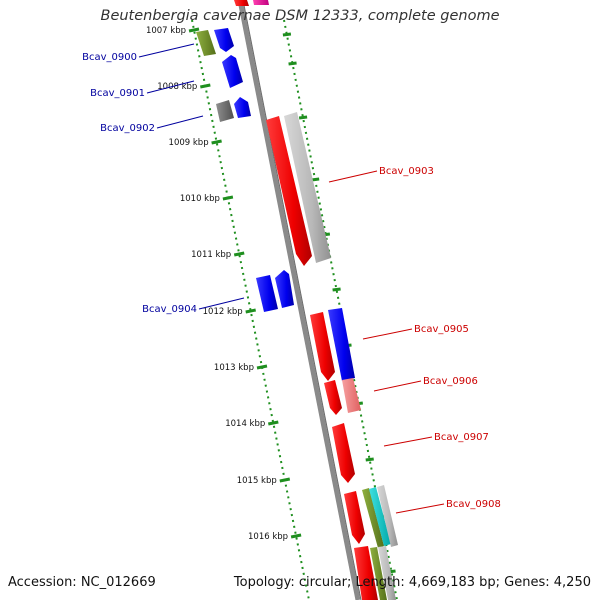 Image resolution: width=600 pixels, height=600 pixels. What do you see at coordinates (189, 143) in the screenshot?
I see `scale-label: 1009 kbp` at bounding box center [189, 143].